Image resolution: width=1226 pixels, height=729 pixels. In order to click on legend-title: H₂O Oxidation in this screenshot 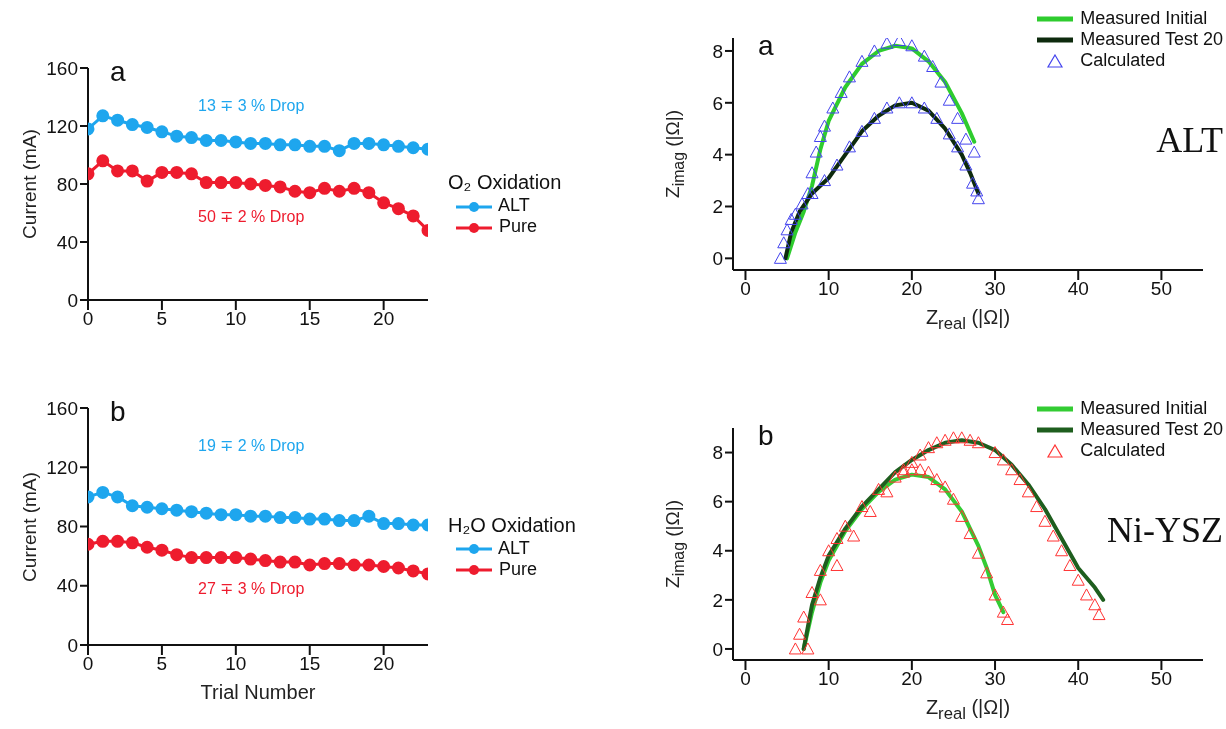, I will do `click(512, 524)`.